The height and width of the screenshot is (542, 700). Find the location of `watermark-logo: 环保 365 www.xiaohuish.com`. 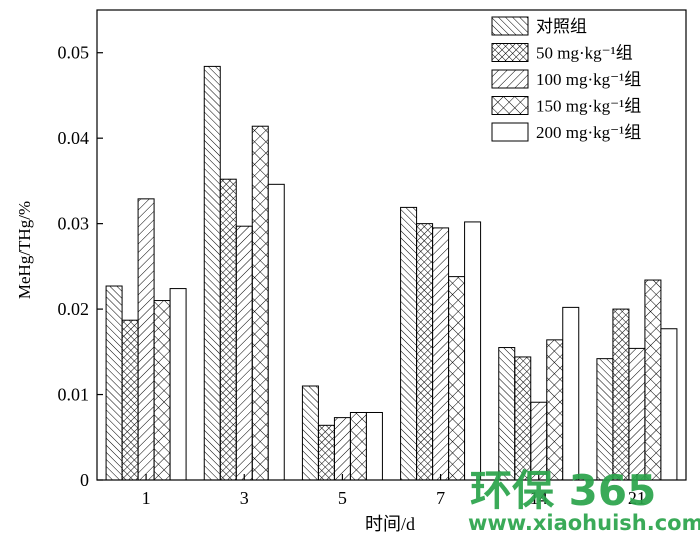

watermark-logo: 环保 365 www.xiaohuish.com is located at coordinates (584, 500).